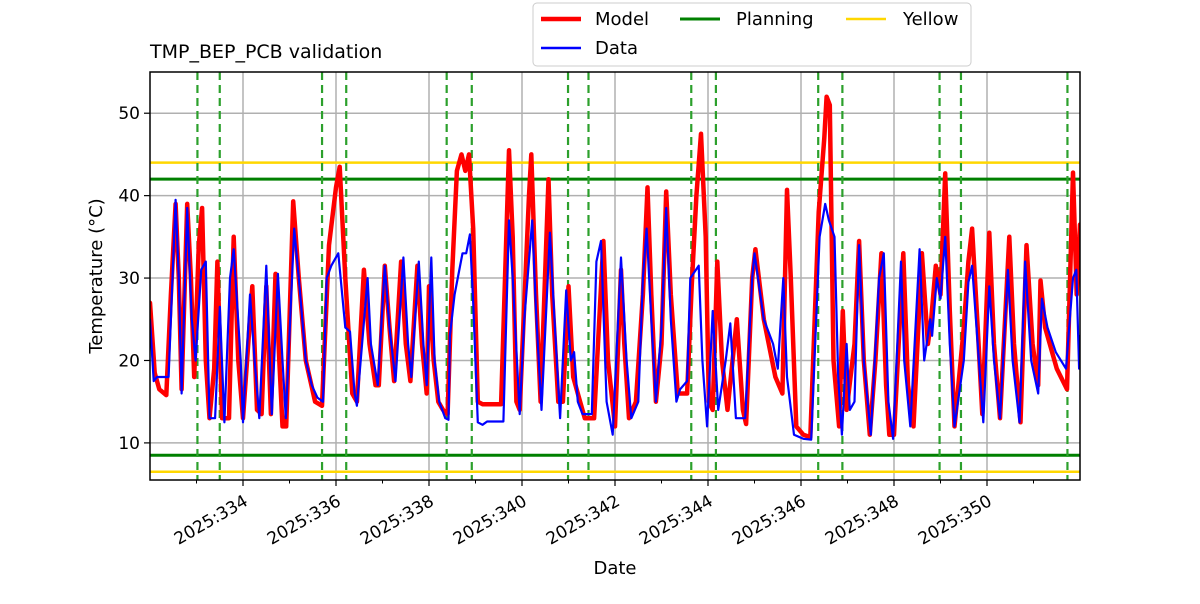  Describe the element at coordinates (616, 48) in the screenshot. I see `legend-label-data: Data` at that location.